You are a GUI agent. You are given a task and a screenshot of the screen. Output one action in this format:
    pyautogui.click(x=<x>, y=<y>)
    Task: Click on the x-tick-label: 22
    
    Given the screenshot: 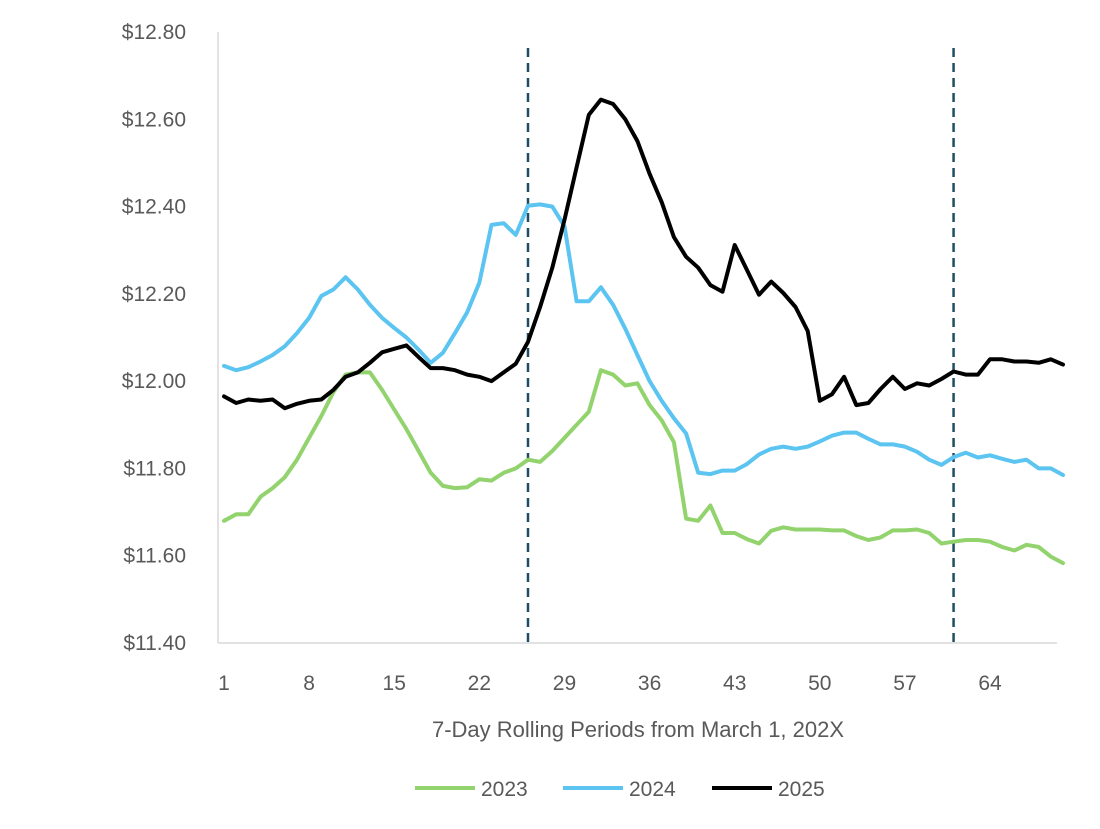 What is the action you would take?
    pyautogui.click(x=479, y=683)
    